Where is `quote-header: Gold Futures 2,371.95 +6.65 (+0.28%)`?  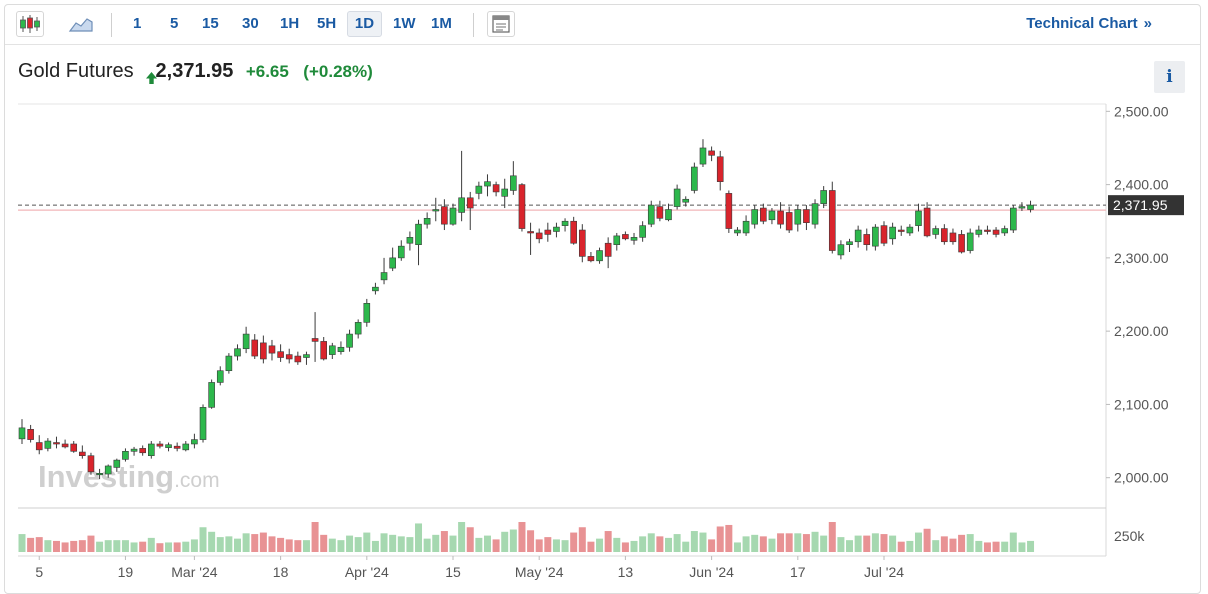 quote-header: Gold Futures 2,371.95 +6.65 (+0.28%) is located at coordinates (195, 74).